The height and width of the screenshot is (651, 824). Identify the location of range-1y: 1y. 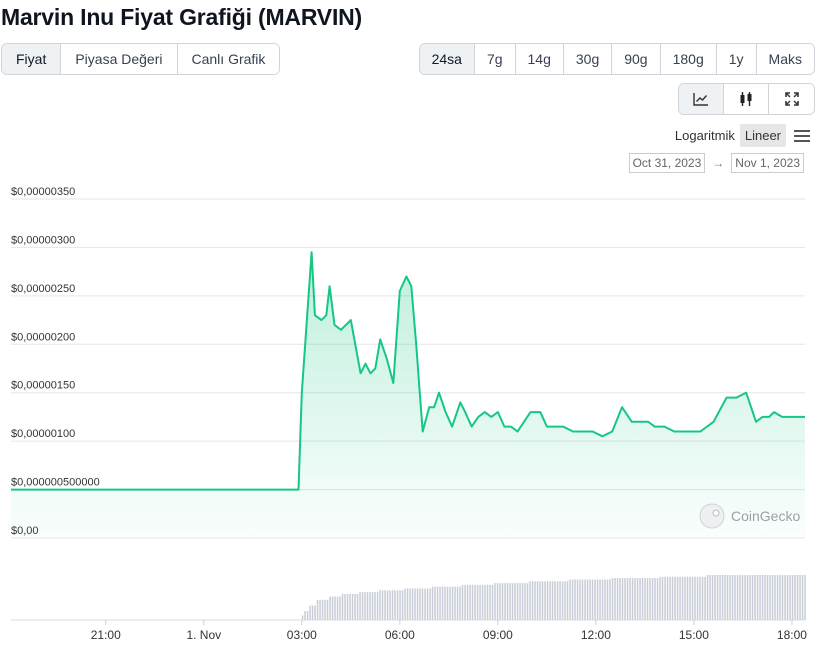
(736, 59).